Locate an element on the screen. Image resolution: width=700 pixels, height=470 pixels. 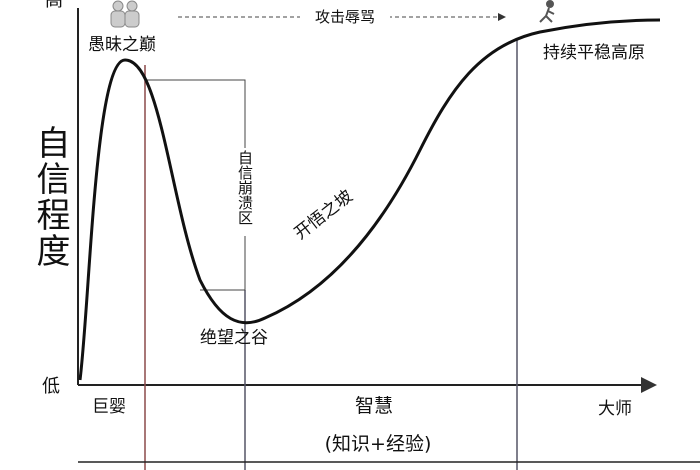
y-axis-label: 自信程度 is located at coordinates (50, 197).